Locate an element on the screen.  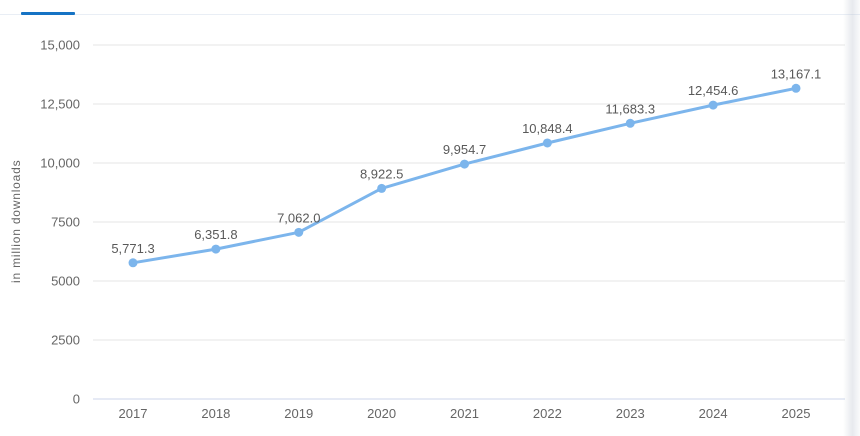
data-point-label: 9,954.7 is located at coordinates (464, 149).